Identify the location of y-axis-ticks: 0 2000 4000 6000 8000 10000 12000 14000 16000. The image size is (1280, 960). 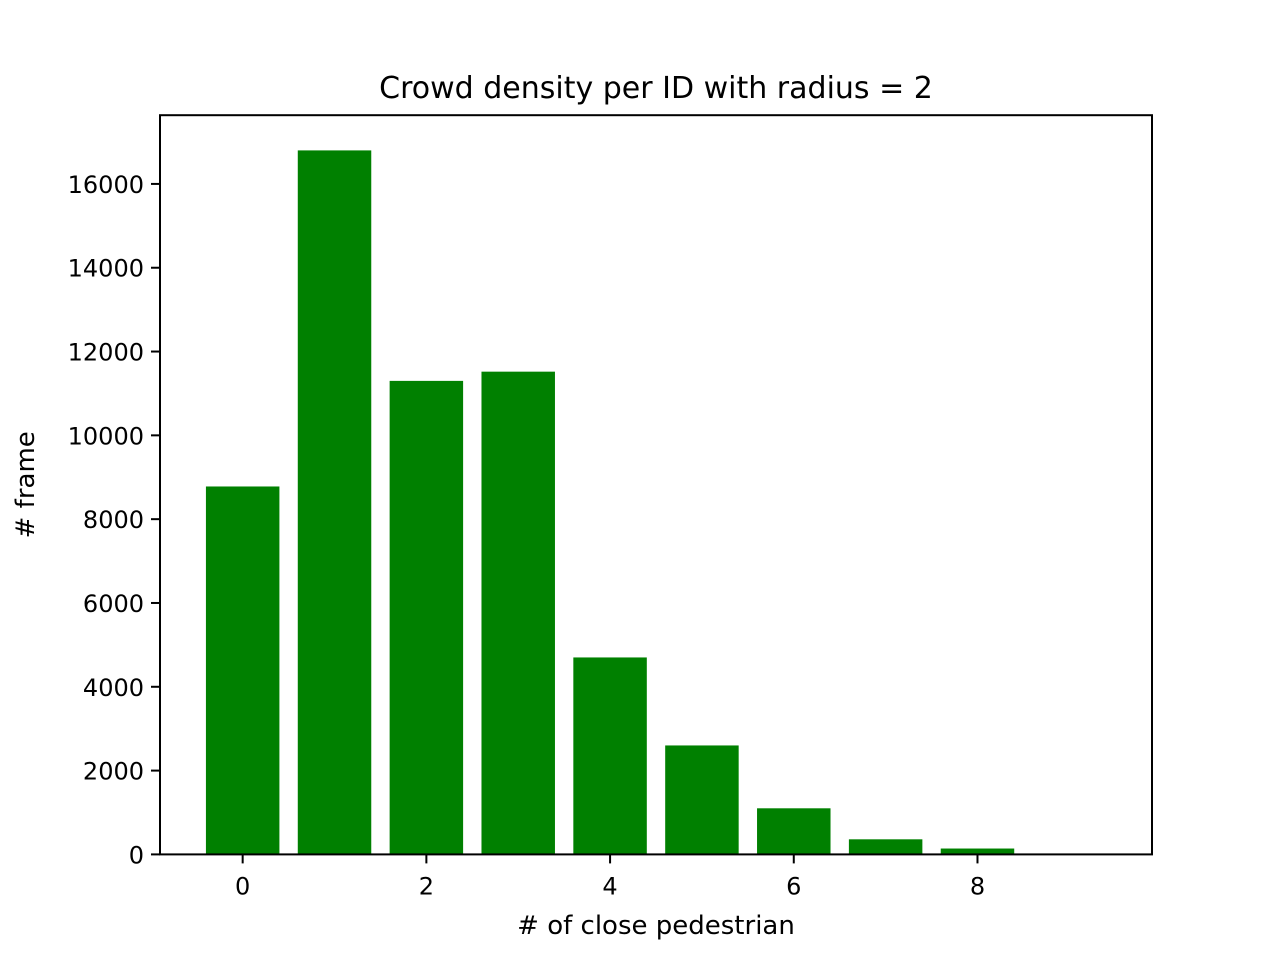
(114, 520).